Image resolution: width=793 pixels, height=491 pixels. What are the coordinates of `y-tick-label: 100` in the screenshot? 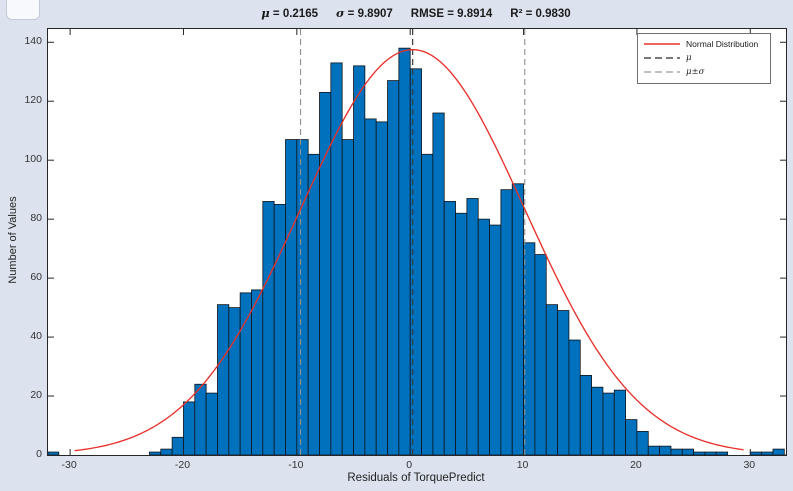 It's located at (33, 159).